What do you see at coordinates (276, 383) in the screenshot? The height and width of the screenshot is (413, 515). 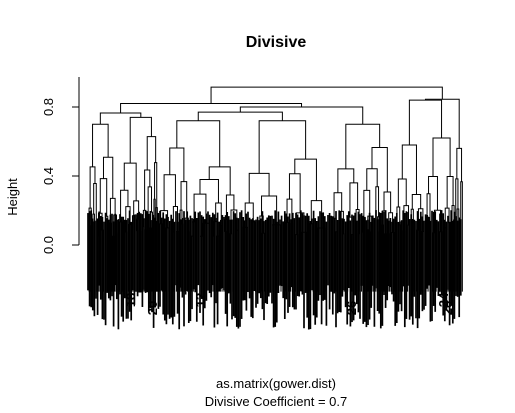 I see `x-axis-label: as.matrix(gower.dist)` at bounding box center [276, 383].